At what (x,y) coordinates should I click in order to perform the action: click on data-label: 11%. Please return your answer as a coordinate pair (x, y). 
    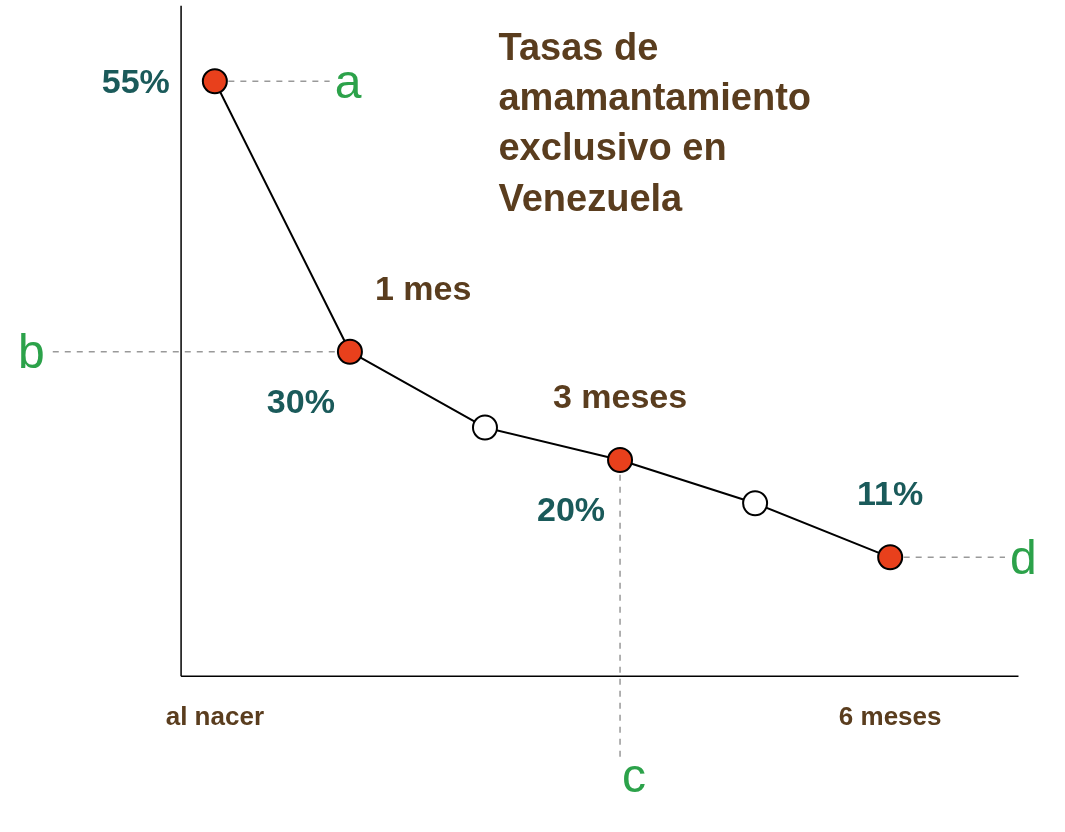
    Looking at the image, I should click on (890, 493).